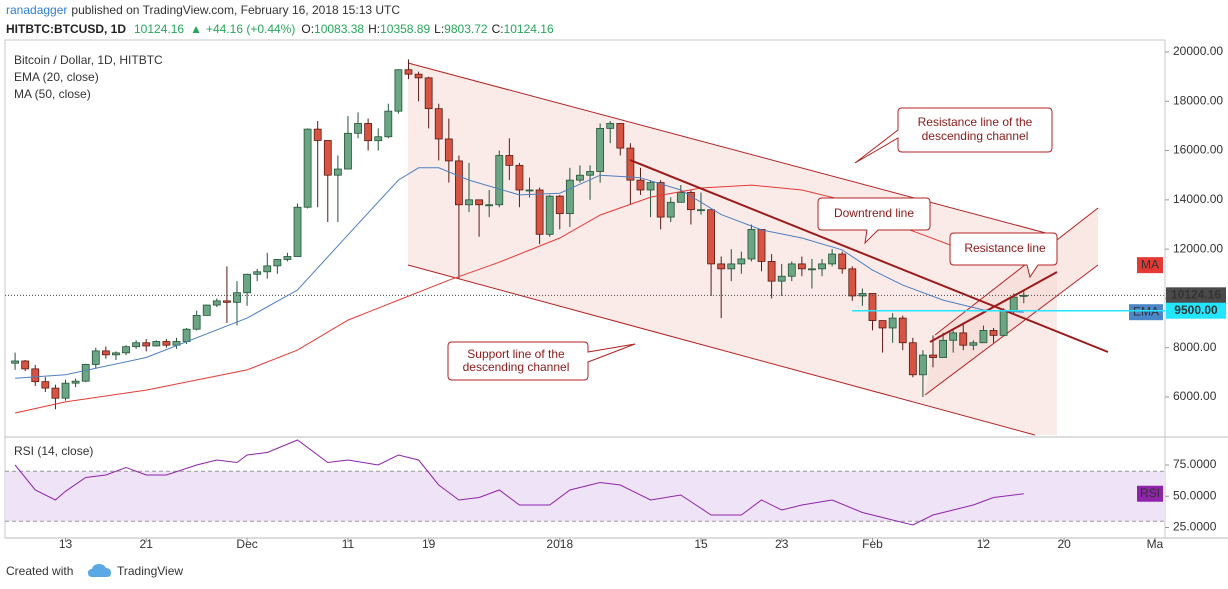 Image resolution: width=1228 pixels, height=589 pixels. What do you see at coordinates (339, 29) in the screenshot?
I see `ohlc-value: 10083.38` at bounding box center [339, 29].